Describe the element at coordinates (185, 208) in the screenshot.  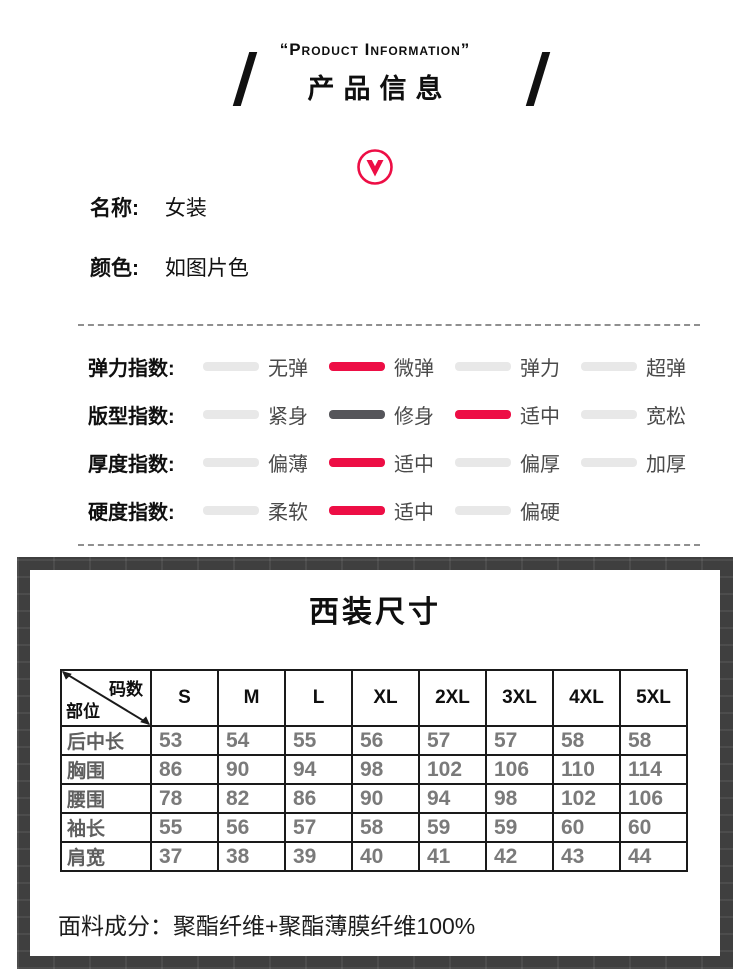
I see `name-value: 女装` at that location.